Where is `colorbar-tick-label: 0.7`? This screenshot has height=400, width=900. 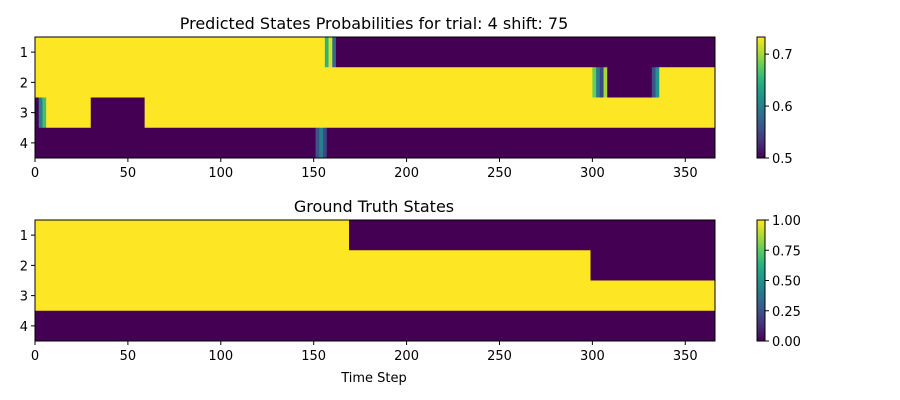
colorbar-tick-label: 0.7 is located at coordinates (782, 55).